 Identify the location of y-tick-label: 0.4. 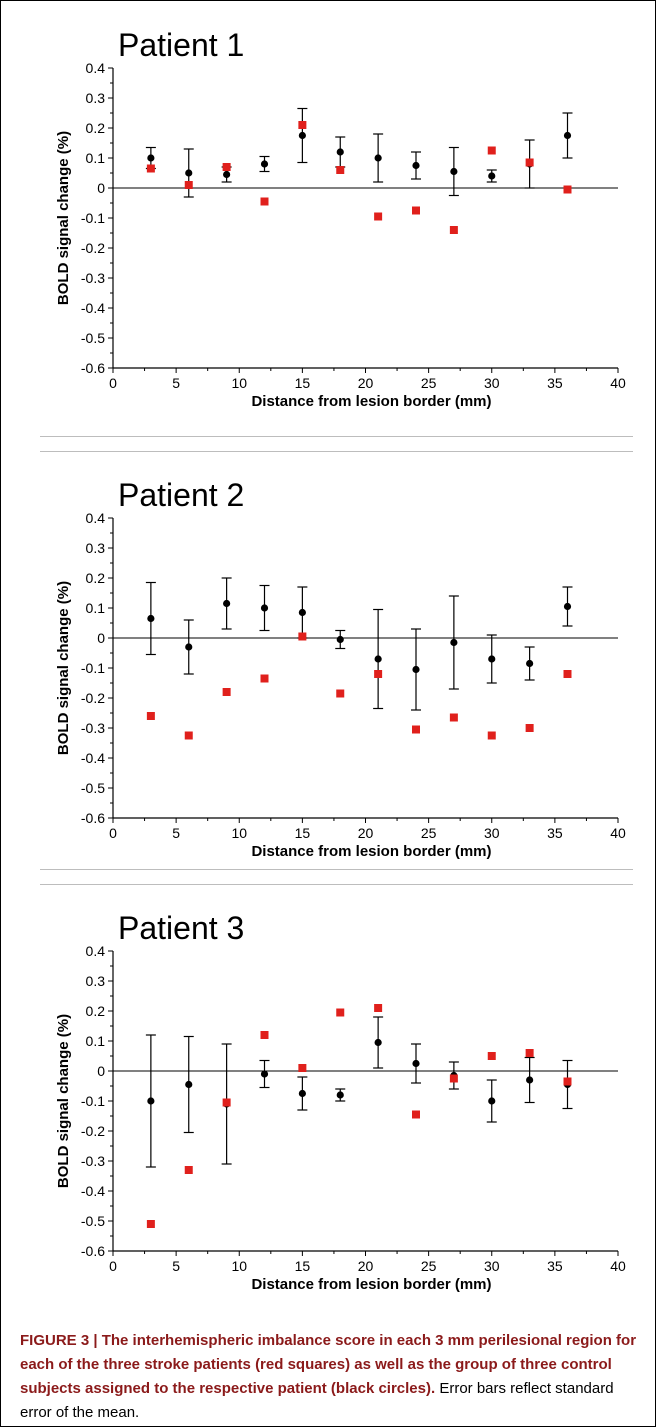
(96, 68).